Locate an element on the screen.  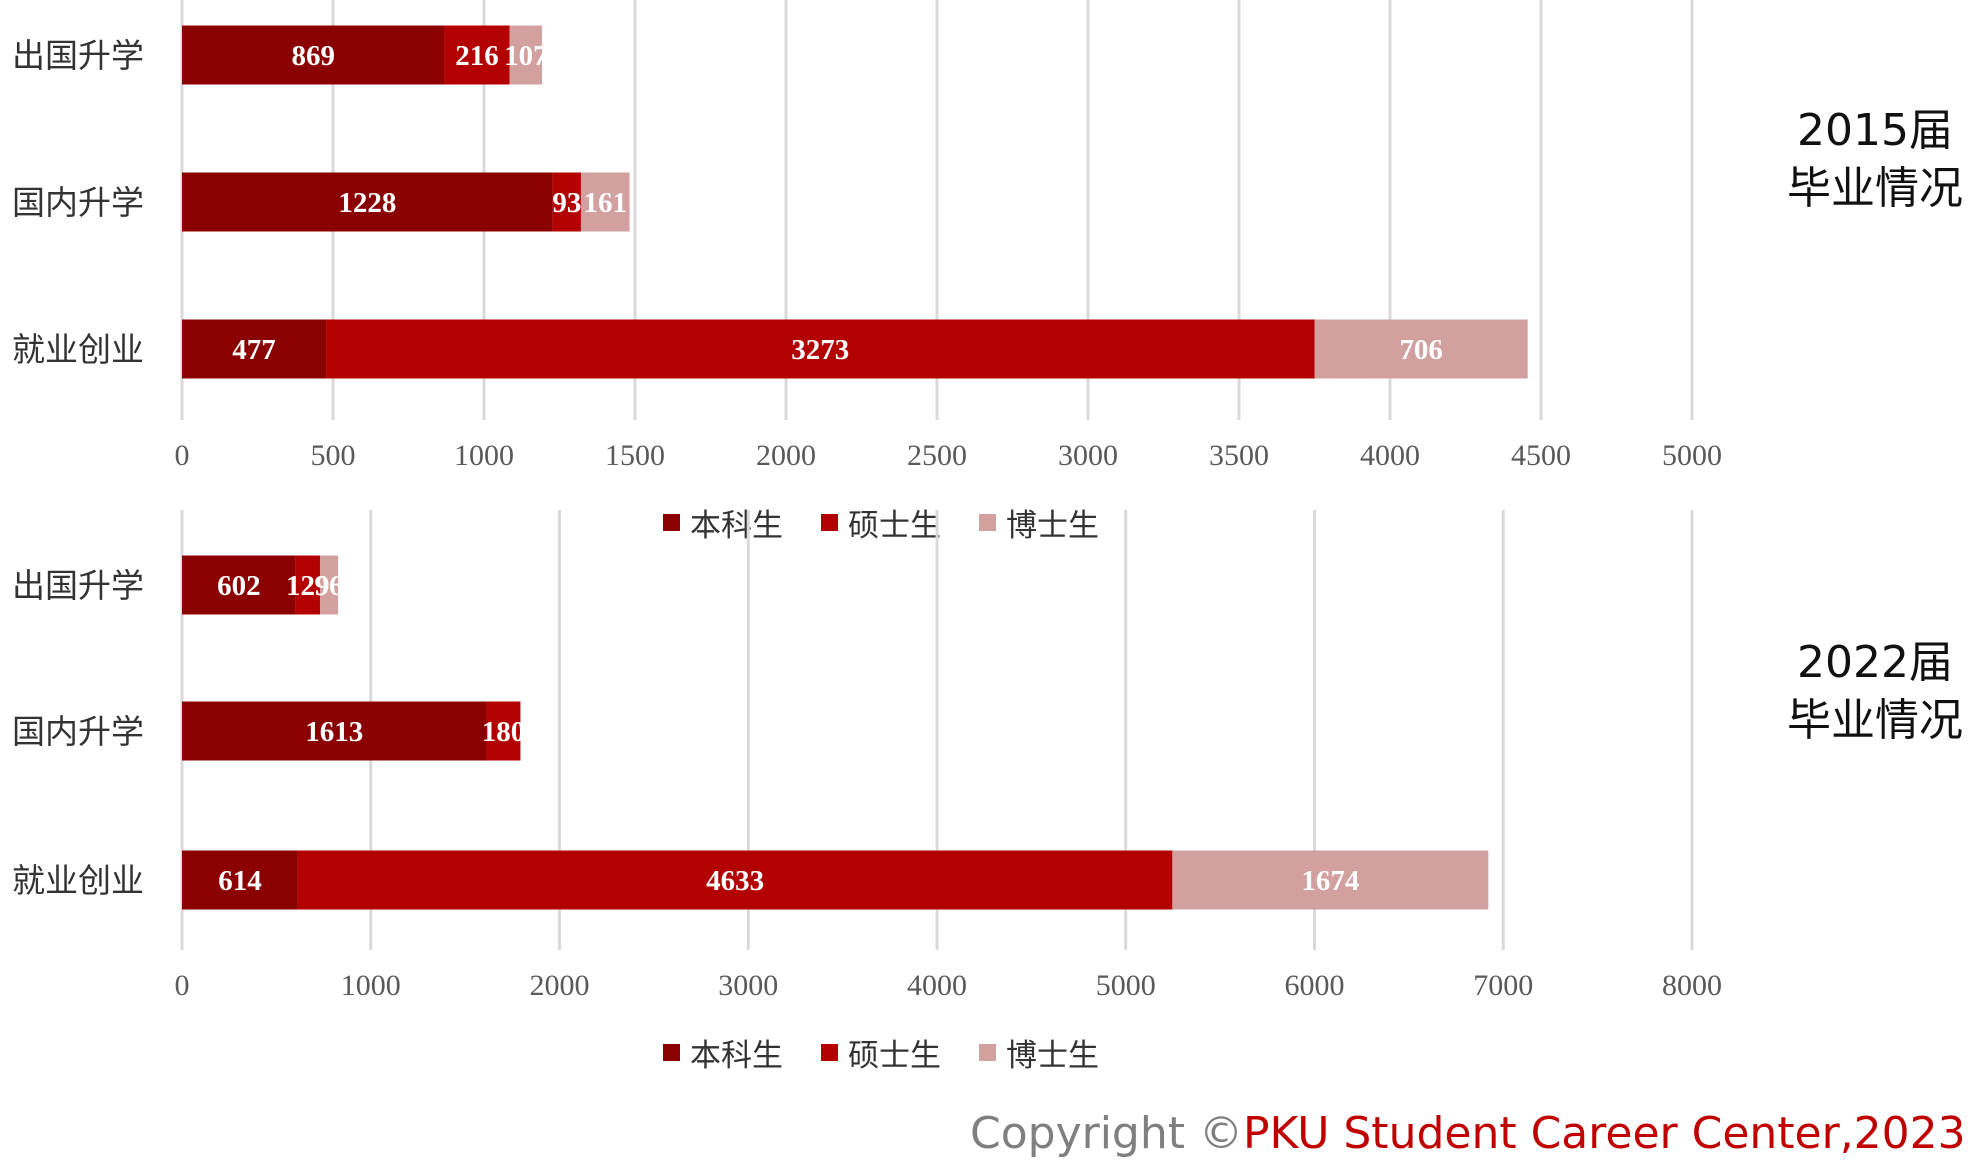
data-label: 3273 is located at coordinates (820, 350).